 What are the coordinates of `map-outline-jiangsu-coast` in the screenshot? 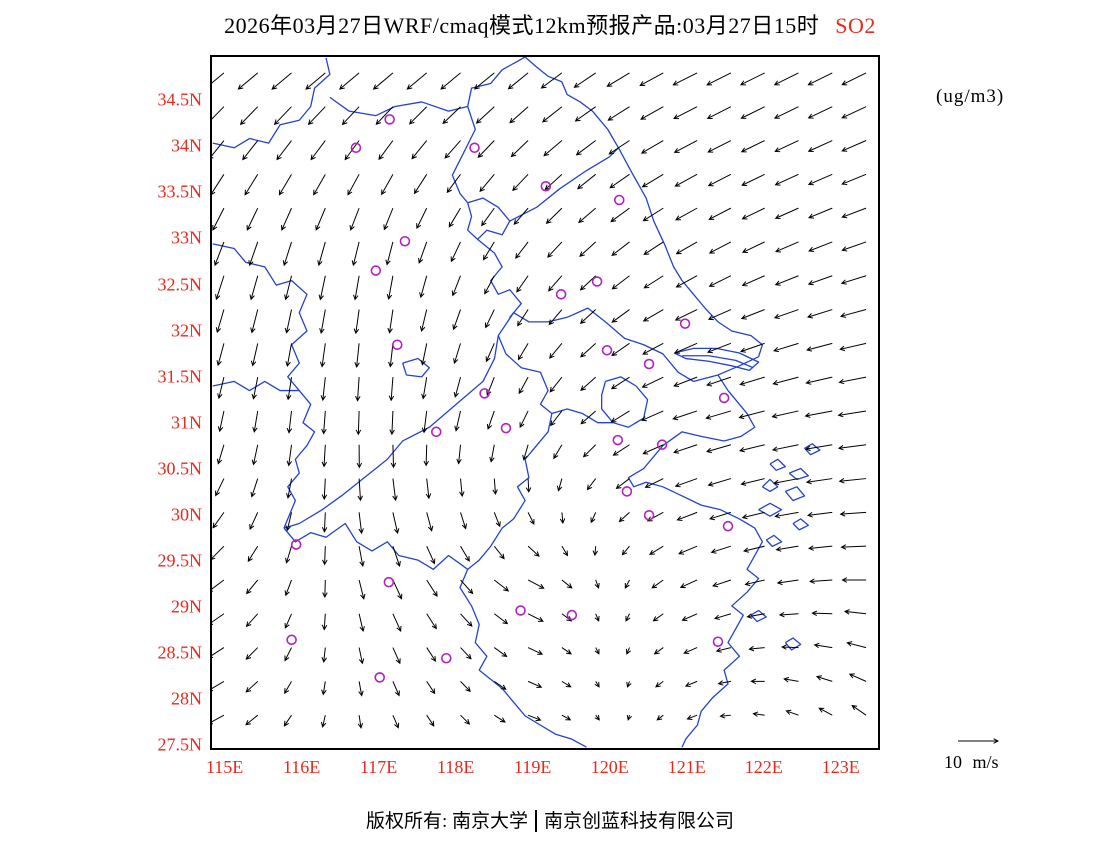 It's located at (644, 207).